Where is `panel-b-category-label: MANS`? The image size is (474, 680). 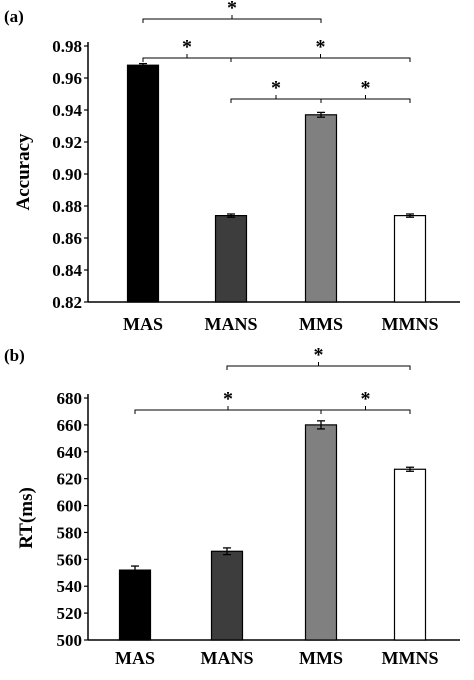
panel-b-category-label: MANS is located at coordinates (227, 658).